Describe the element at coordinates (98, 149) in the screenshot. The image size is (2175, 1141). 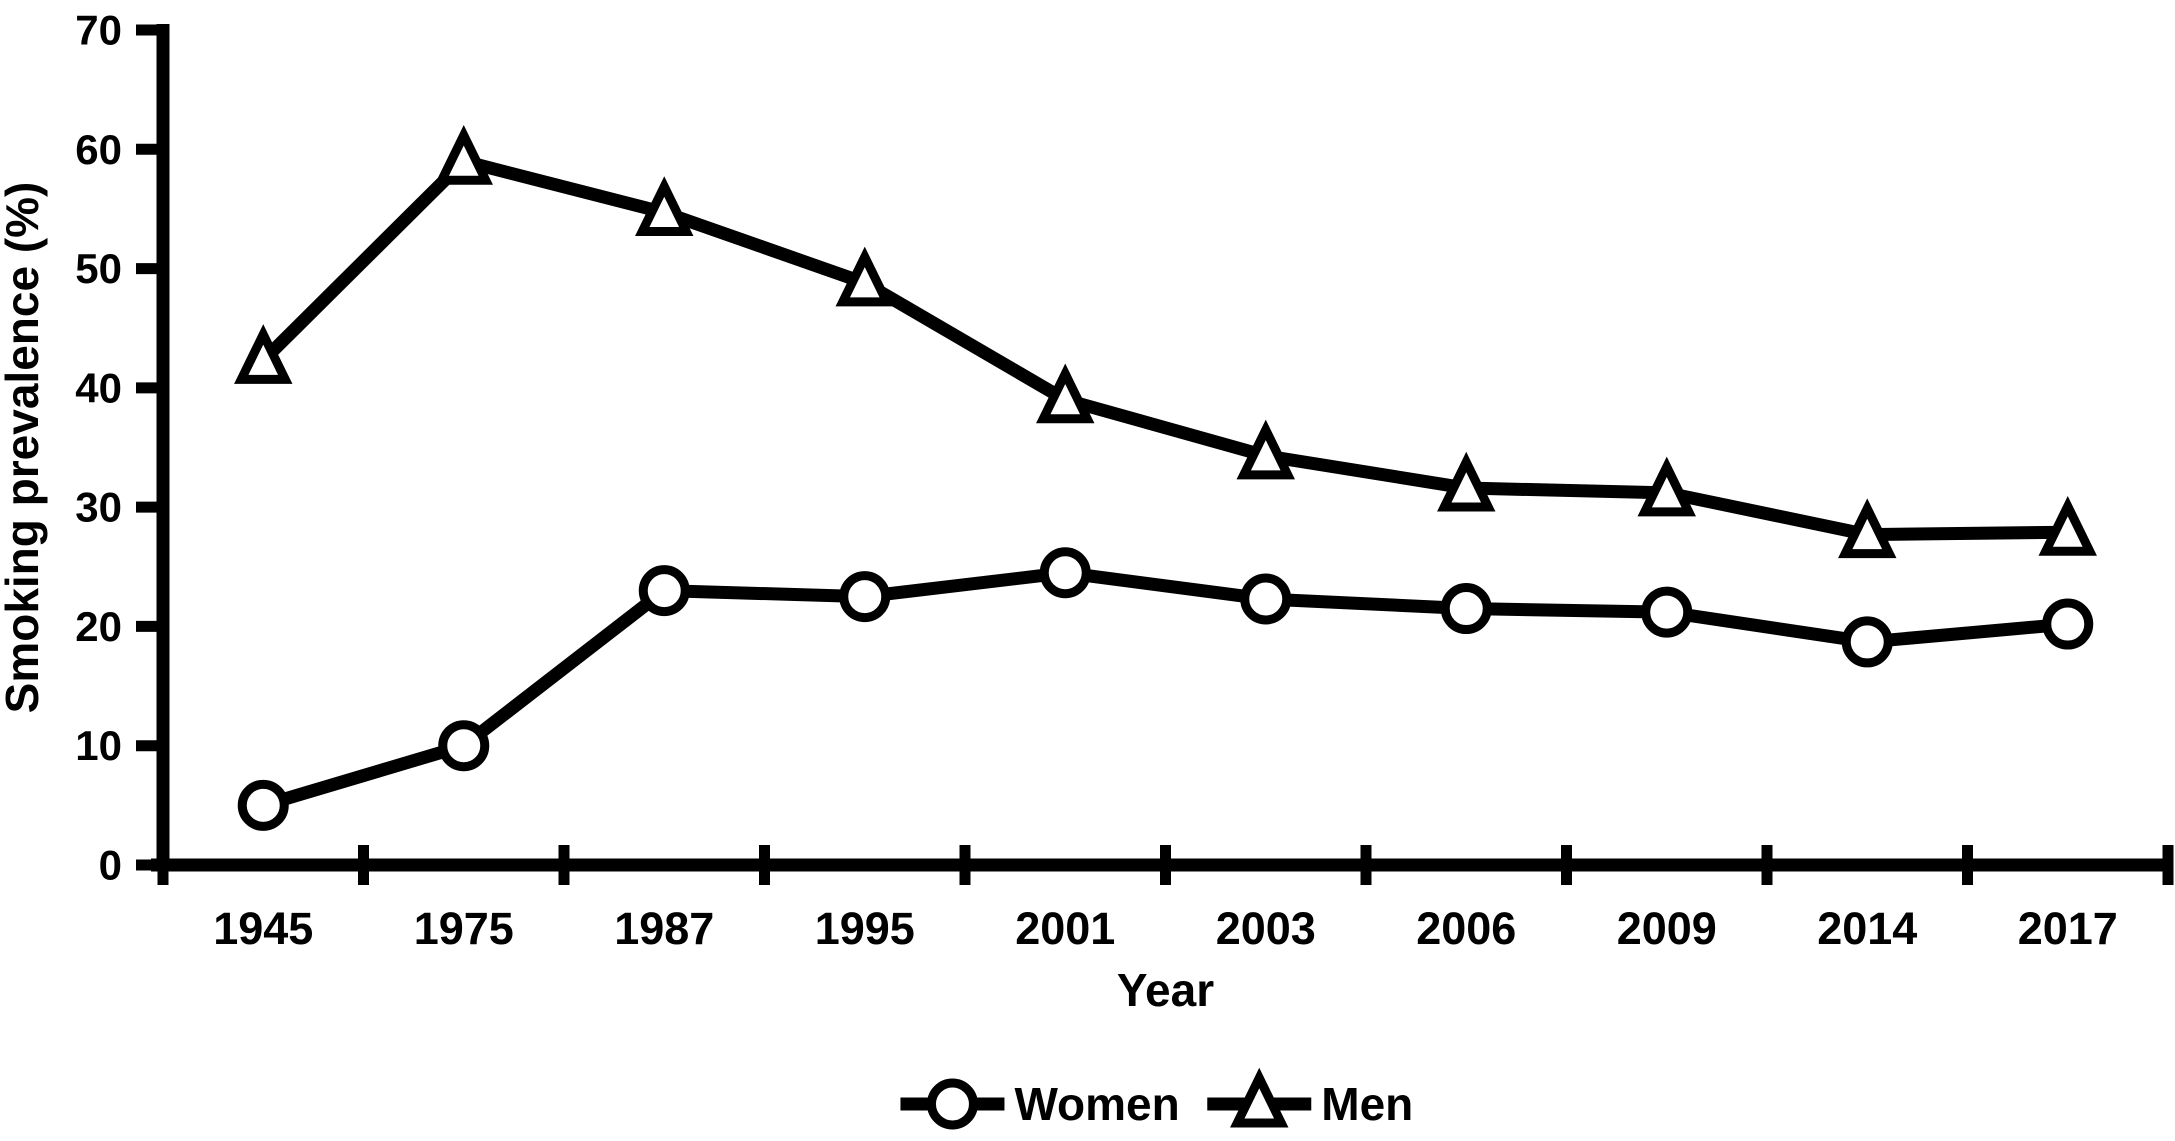
I see `y-tick-label: 60` at that location.